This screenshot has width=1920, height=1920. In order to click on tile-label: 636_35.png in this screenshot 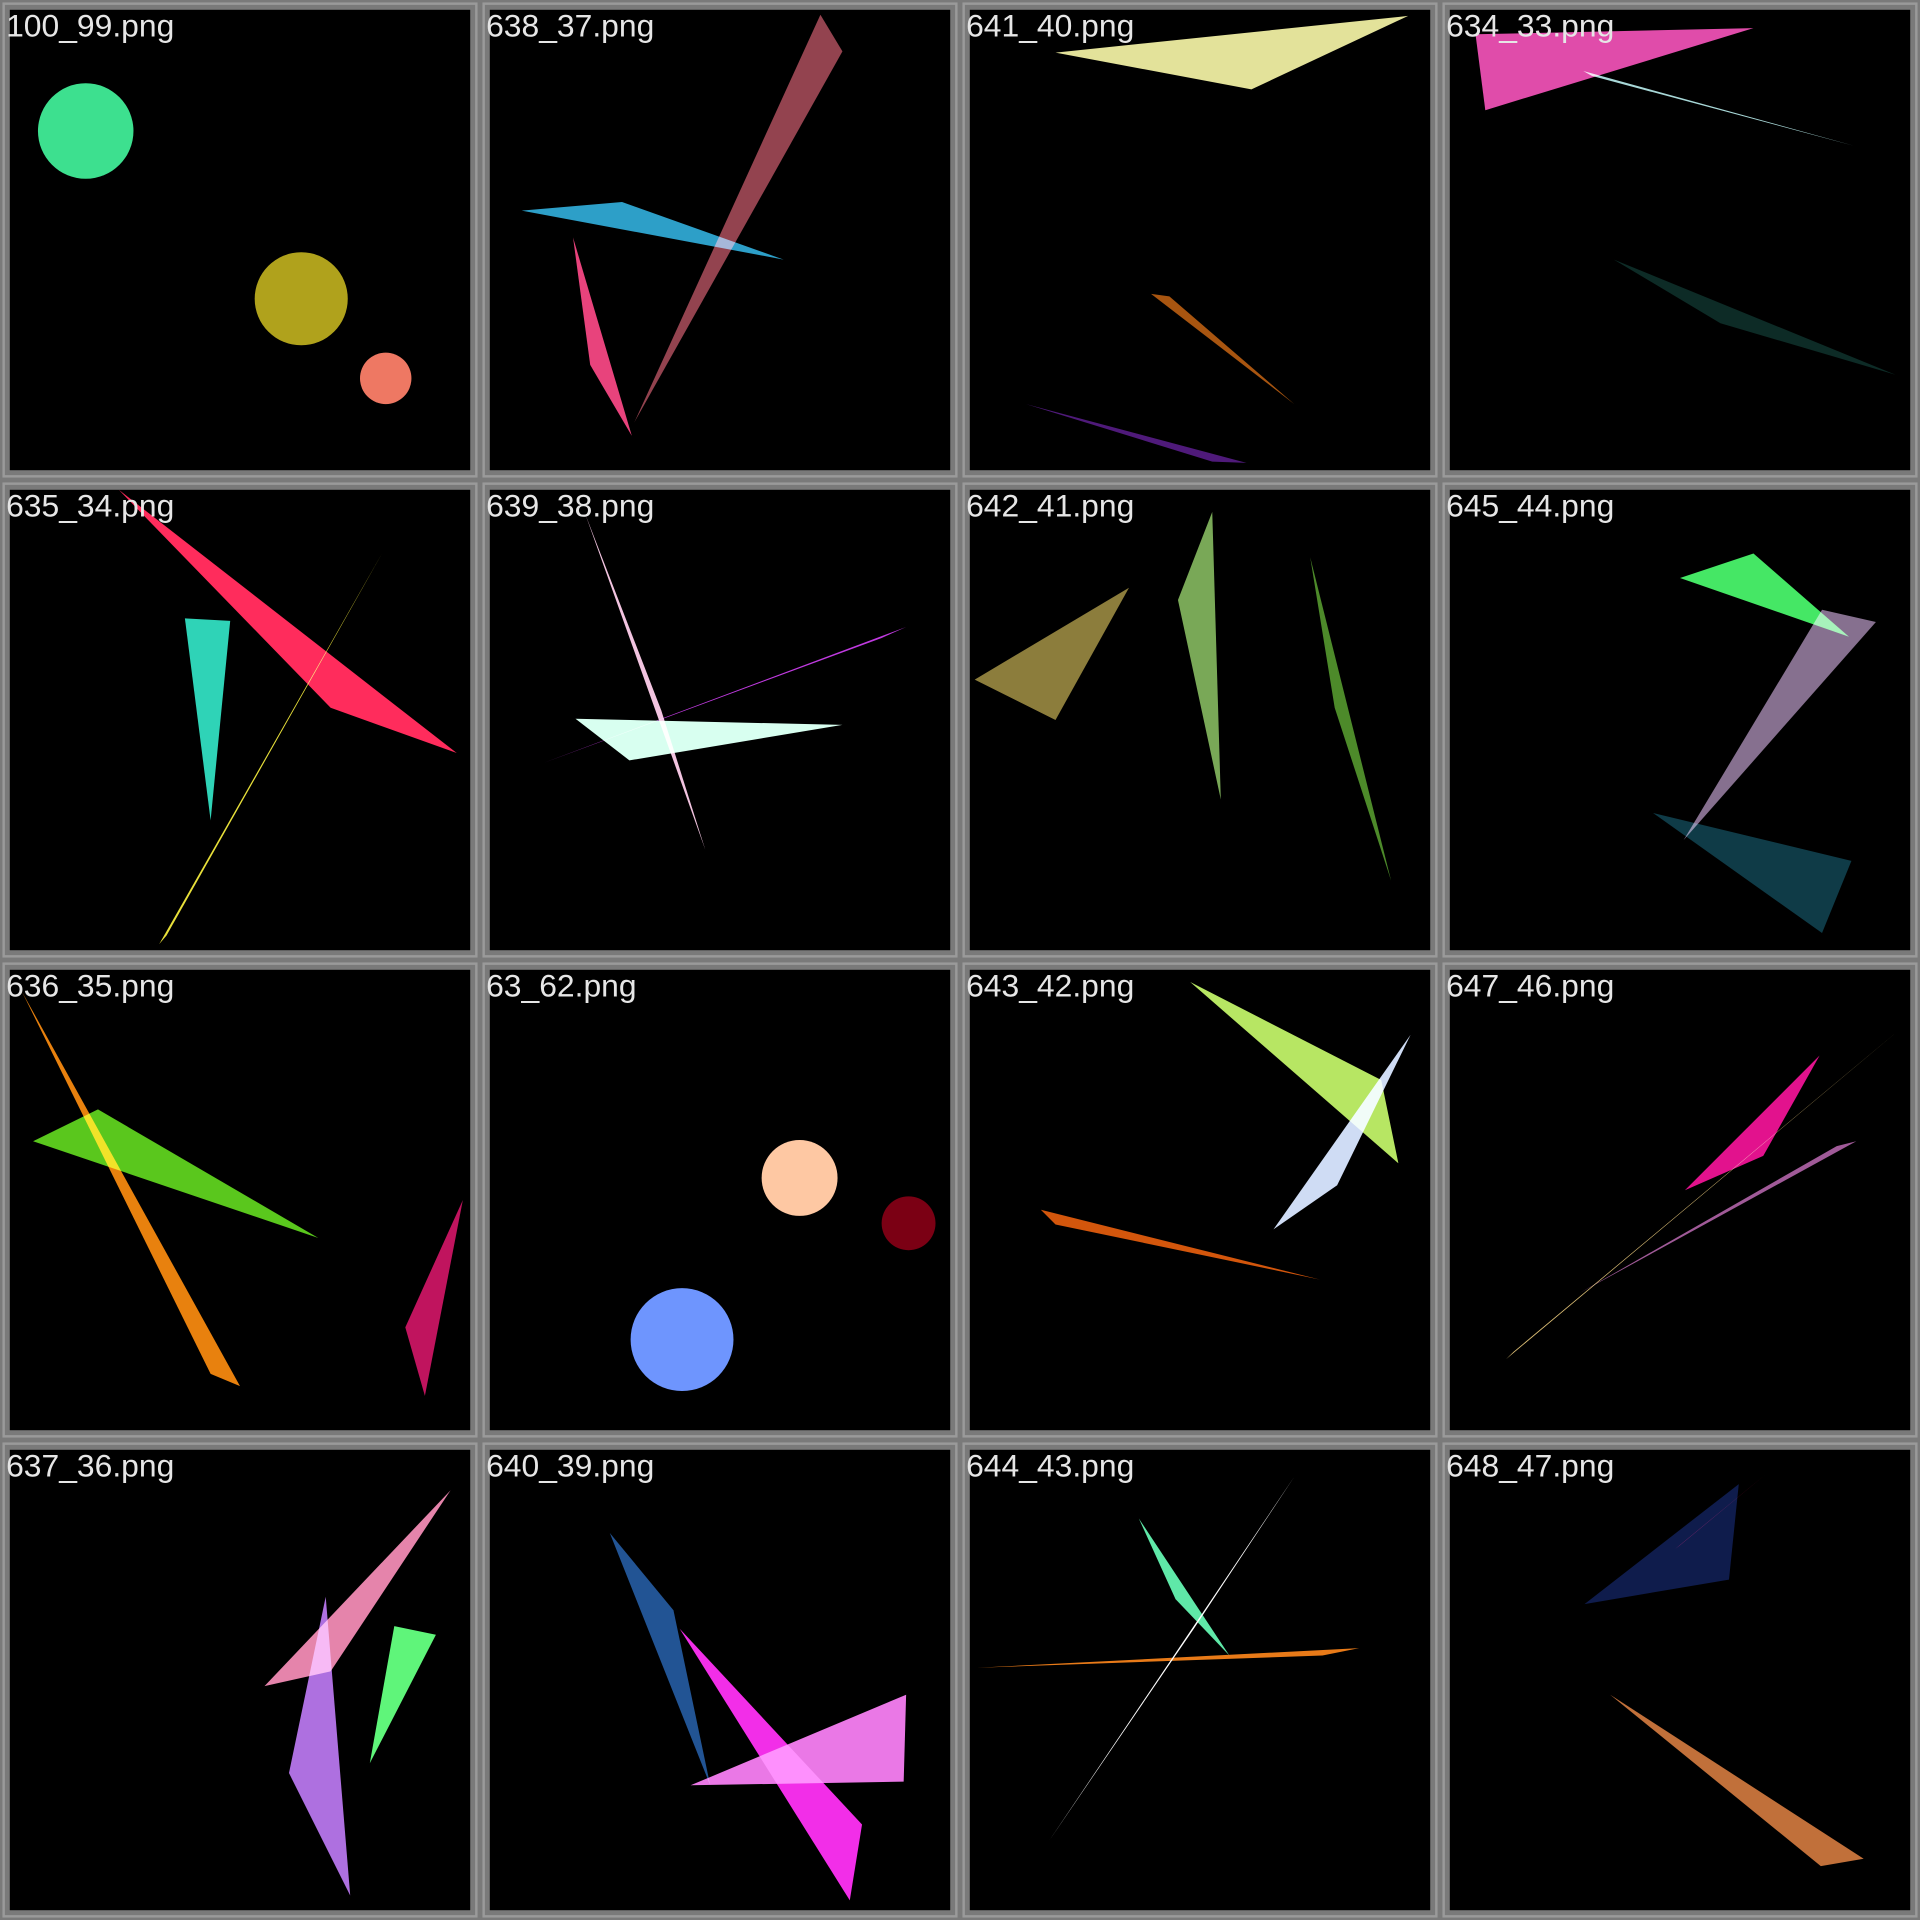, I will do `click(90, 986)`.